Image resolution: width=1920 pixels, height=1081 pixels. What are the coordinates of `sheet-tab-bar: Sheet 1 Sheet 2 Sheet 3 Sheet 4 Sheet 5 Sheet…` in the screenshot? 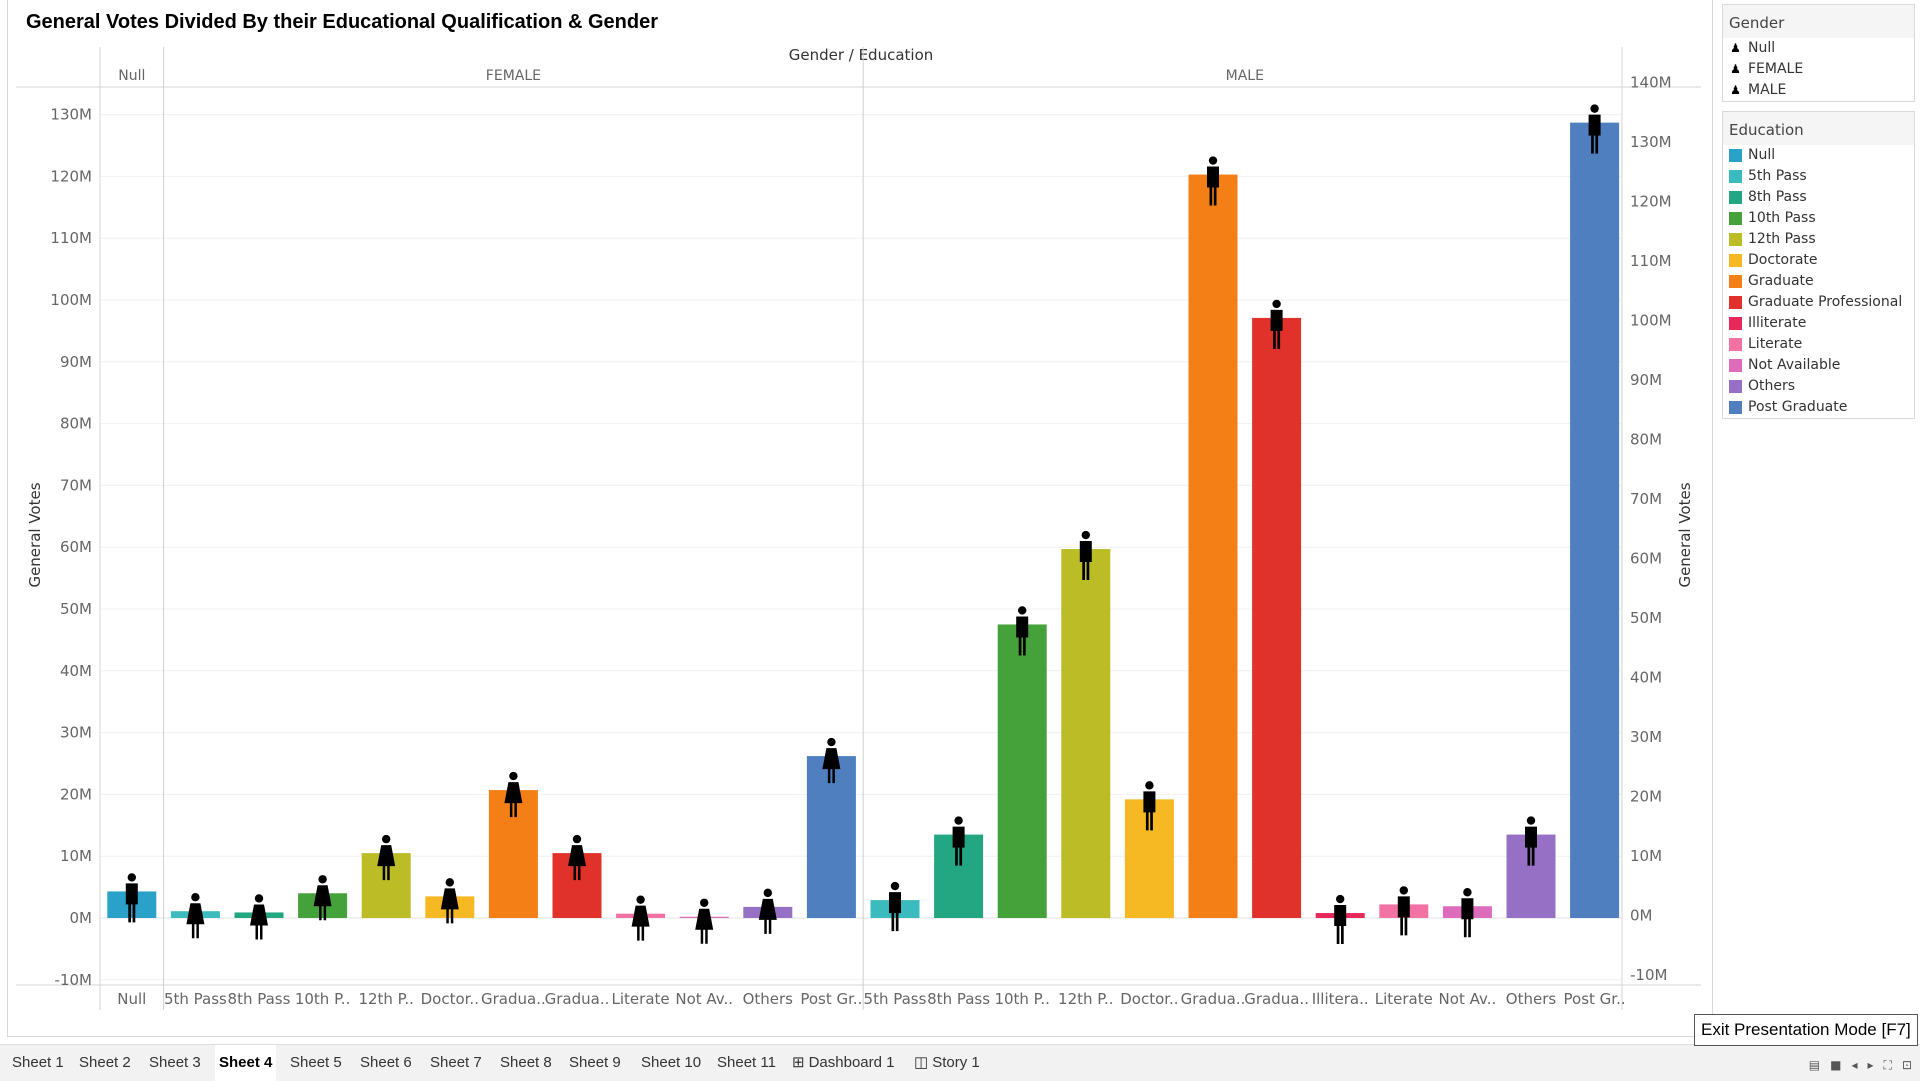 It's located at (960, 1062).